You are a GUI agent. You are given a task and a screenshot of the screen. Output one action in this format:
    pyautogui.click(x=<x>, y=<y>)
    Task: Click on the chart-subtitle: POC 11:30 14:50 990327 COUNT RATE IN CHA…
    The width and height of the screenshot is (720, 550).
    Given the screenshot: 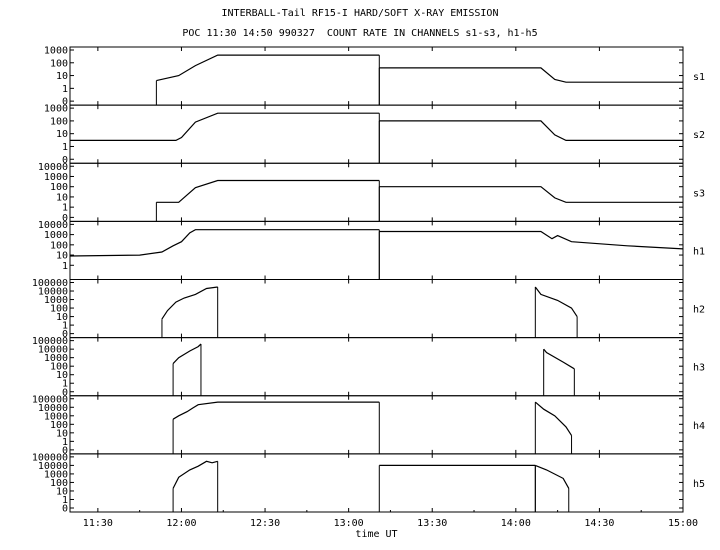 What is the action you would take?
    pyautogui.click(x=360, y=33)
    